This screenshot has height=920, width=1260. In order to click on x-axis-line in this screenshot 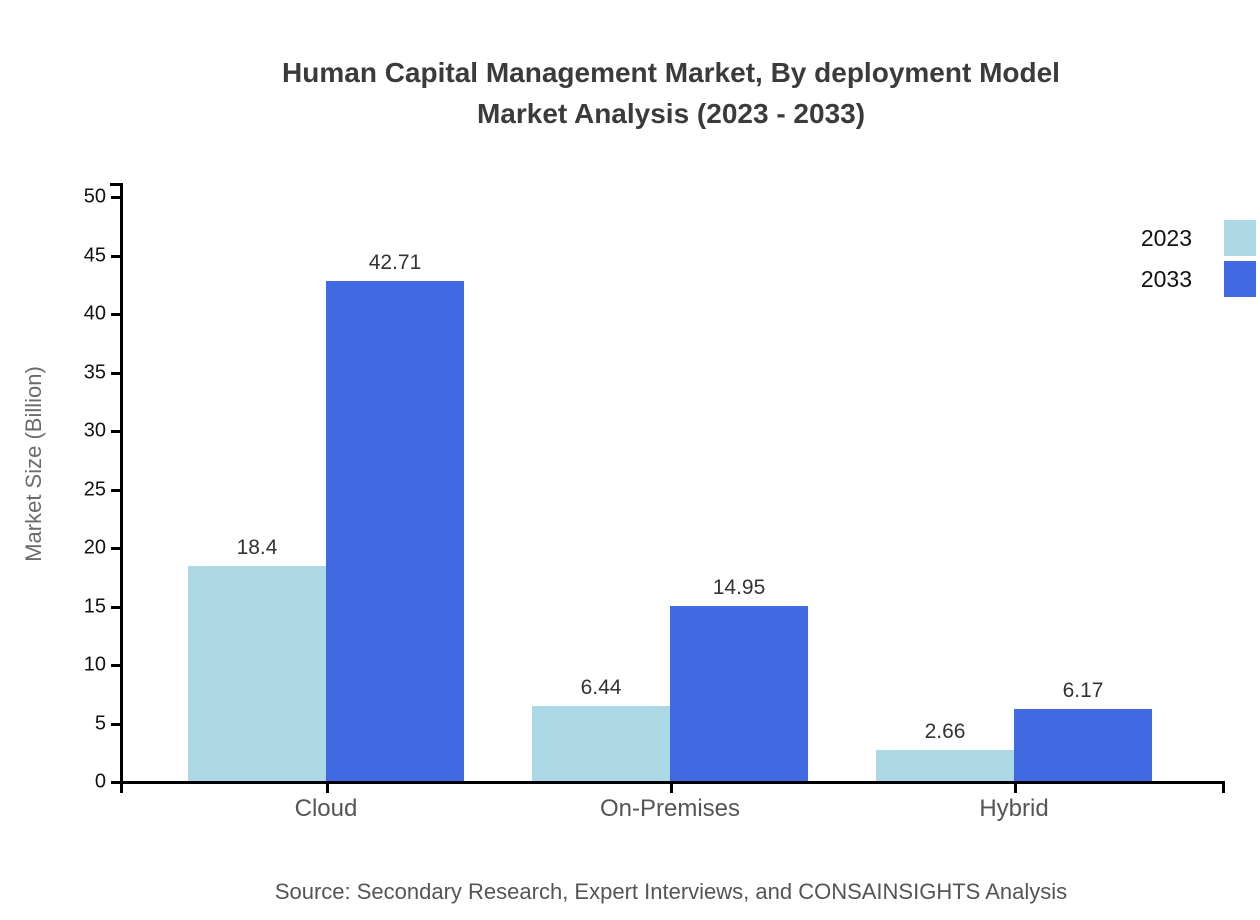, I will do `click(672, 782)`.